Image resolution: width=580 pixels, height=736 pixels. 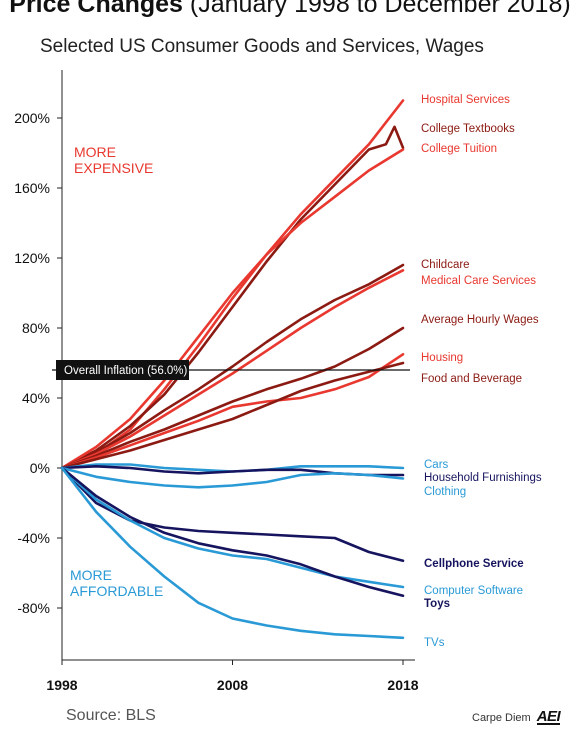 I want to click on series-line-cellphone-service, so click(x=232, y=514).